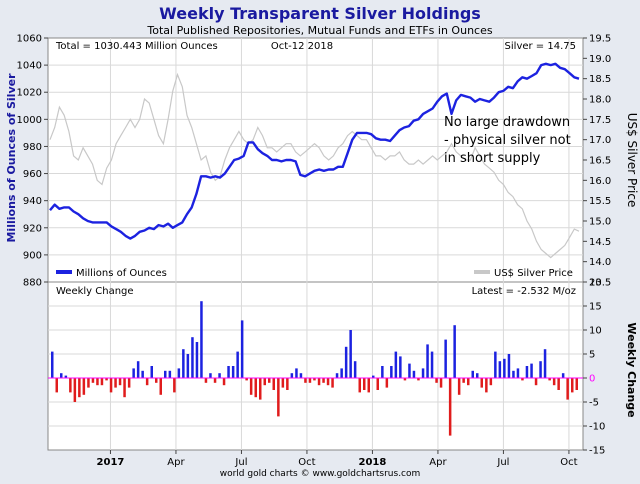  Describe the element at coordinates (597, 451) in the screenshot. I see `lower-tick-label: -15` at that location.